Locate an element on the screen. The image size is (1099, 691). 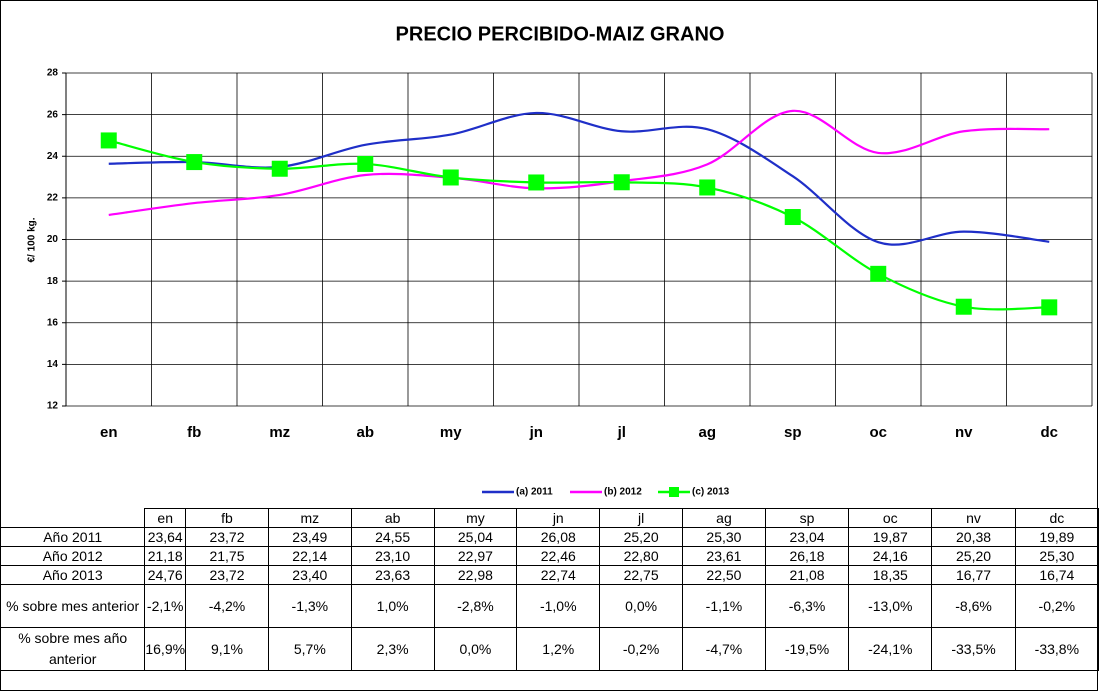
x-tick-label: oc is located at coordinates (878, 432).